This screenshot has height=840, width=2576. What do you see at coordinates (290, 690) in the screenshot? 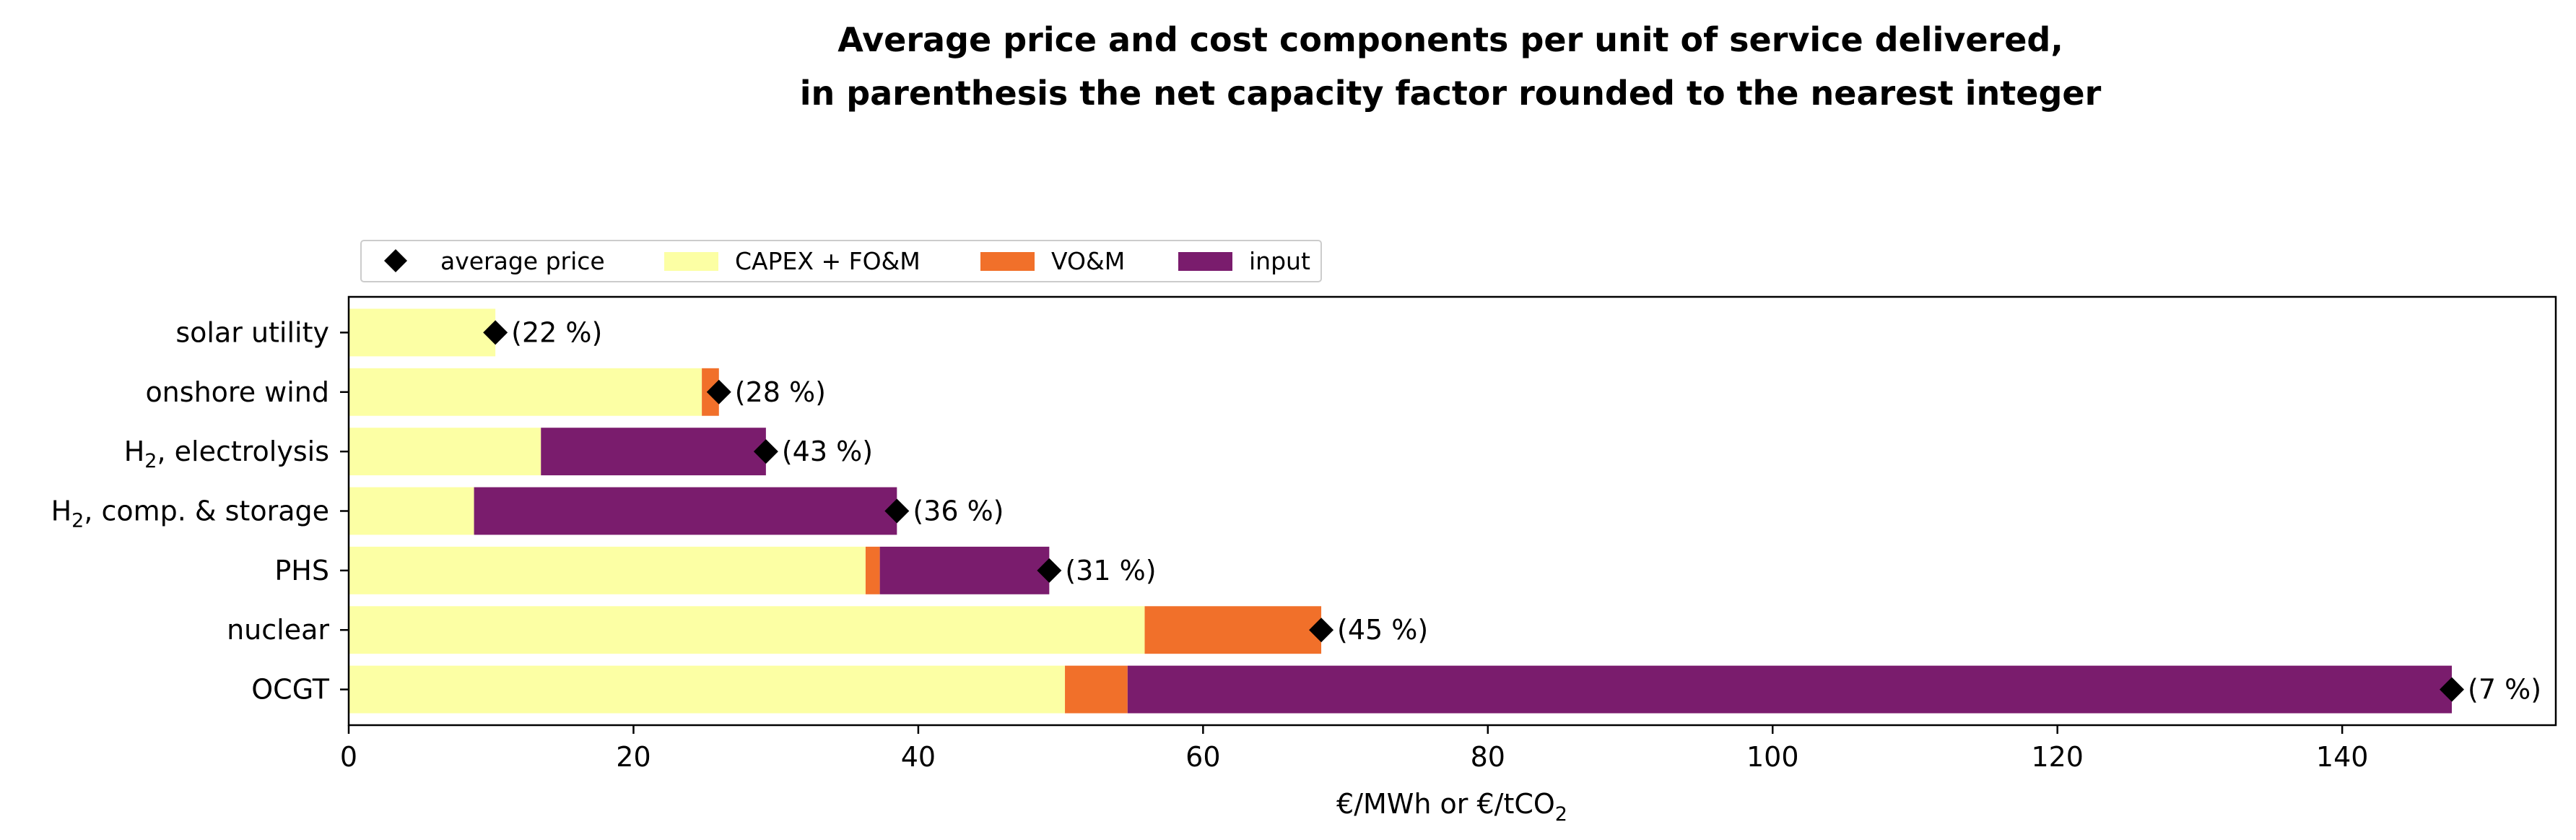
I see `y-tick-label-6: OCGT` at bounding box center [290, 690].